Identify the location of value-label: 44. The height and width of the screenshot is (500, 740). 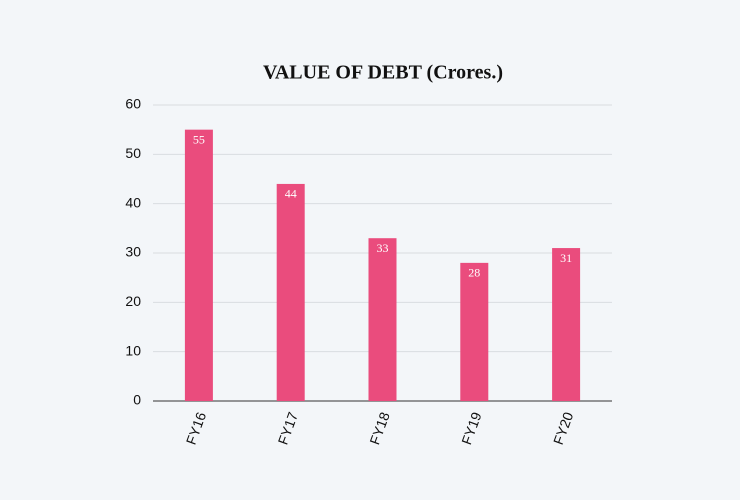
(291, 194).